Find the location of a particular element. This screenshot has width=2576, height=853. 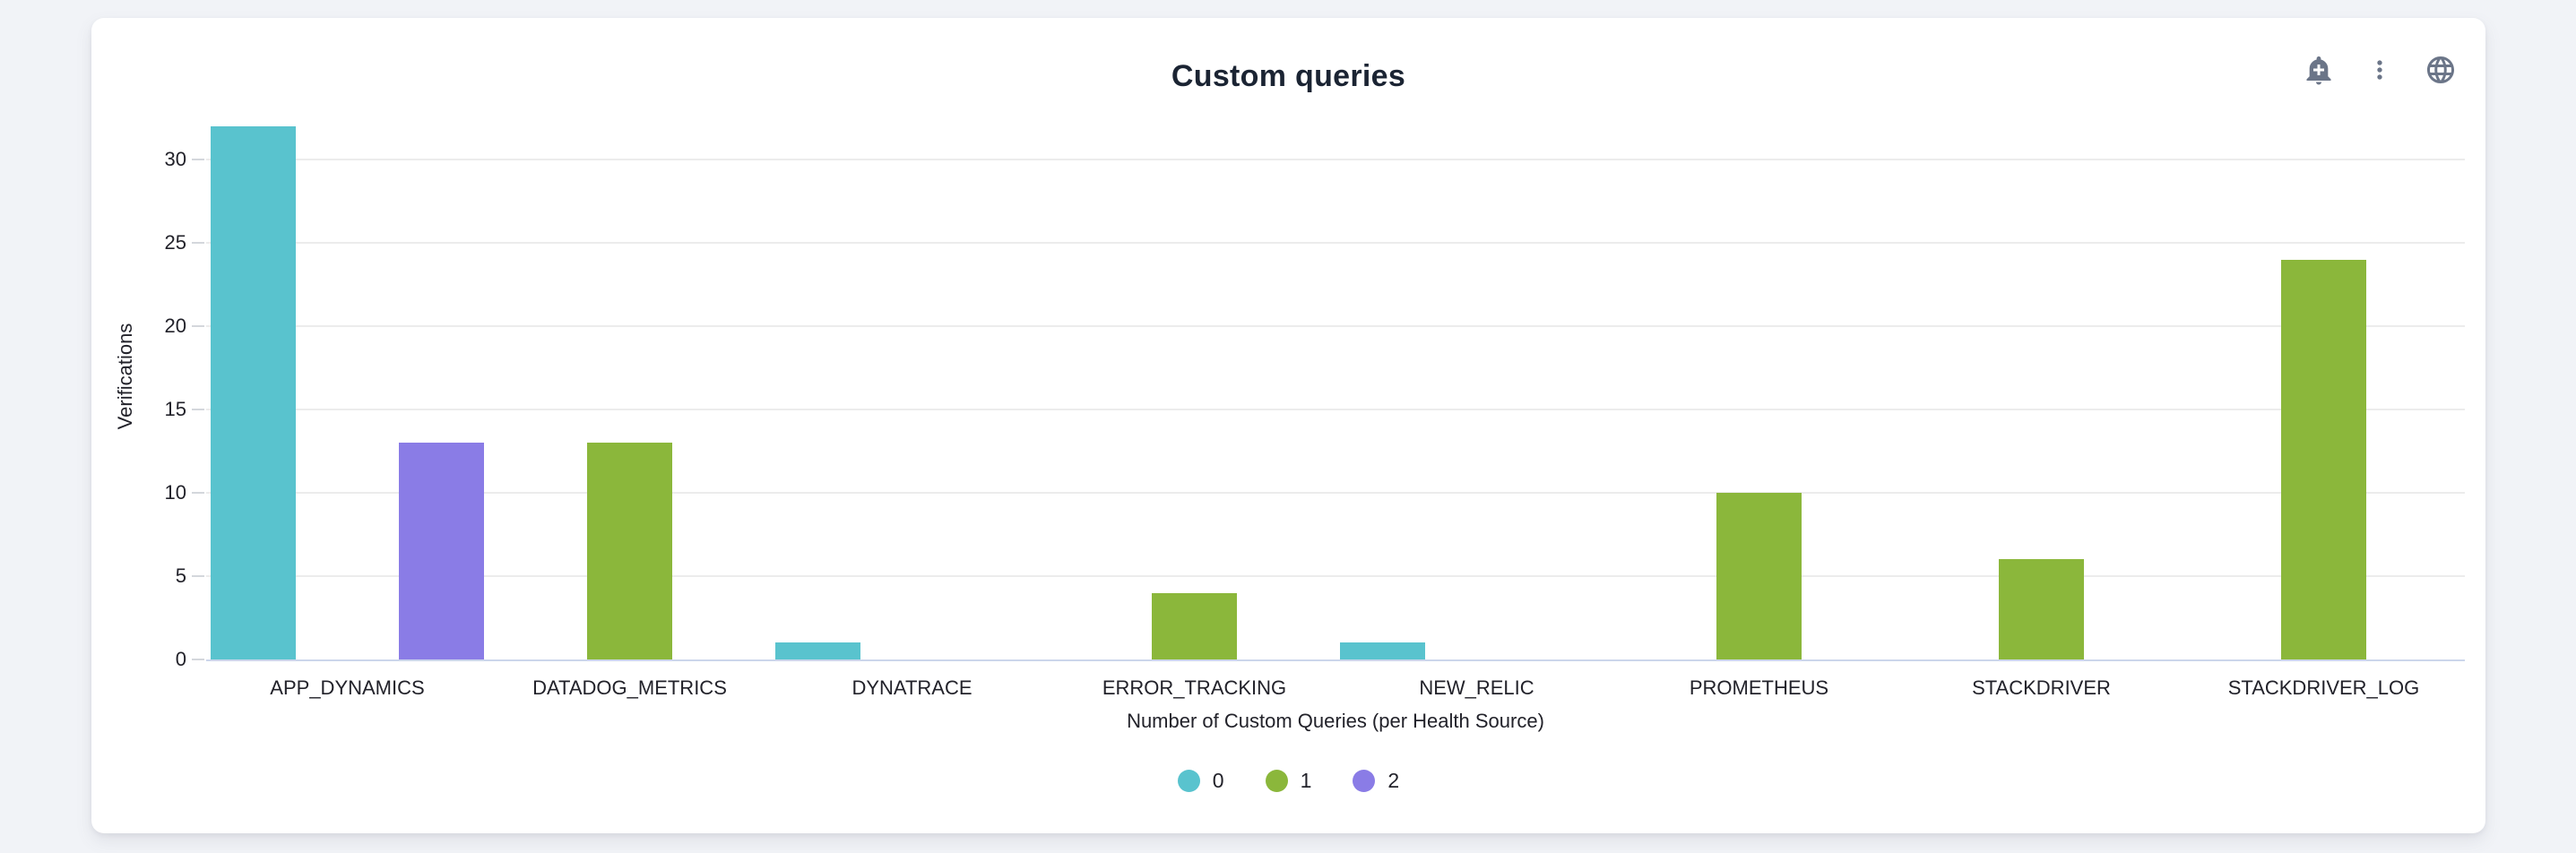

legend-label: 0 is located at coordinates (1218, 780).